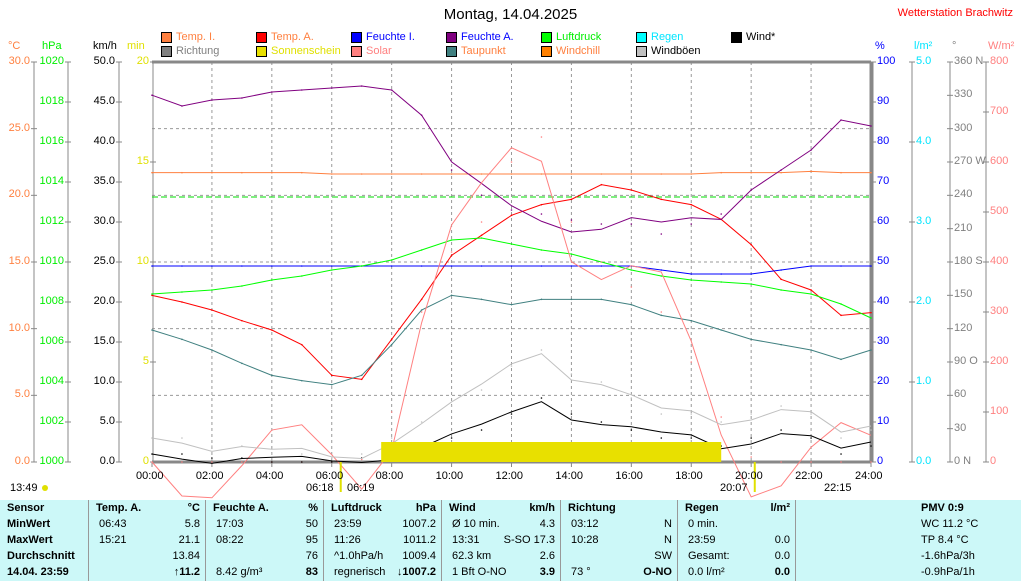 Image resolution: width=1021 pixels, height=581 pixels. What do you see at coordinates (51, 341) in the screenshot?
I see `pressure-tick-label: 1006` at bounding box center [51, 341].